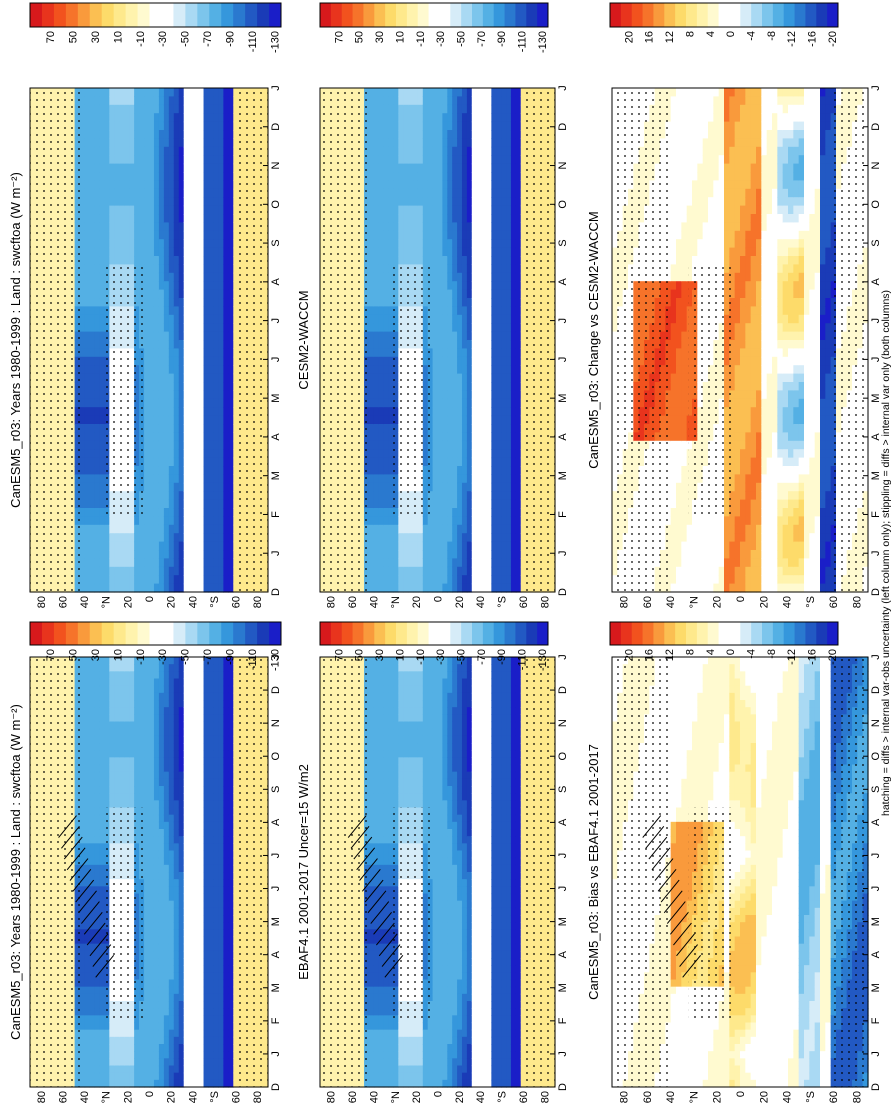  What do you see at coordinates (215, 1097) in the screenshot?
I see `lat-tick-label: °S` at bounding box center [215, 1097].